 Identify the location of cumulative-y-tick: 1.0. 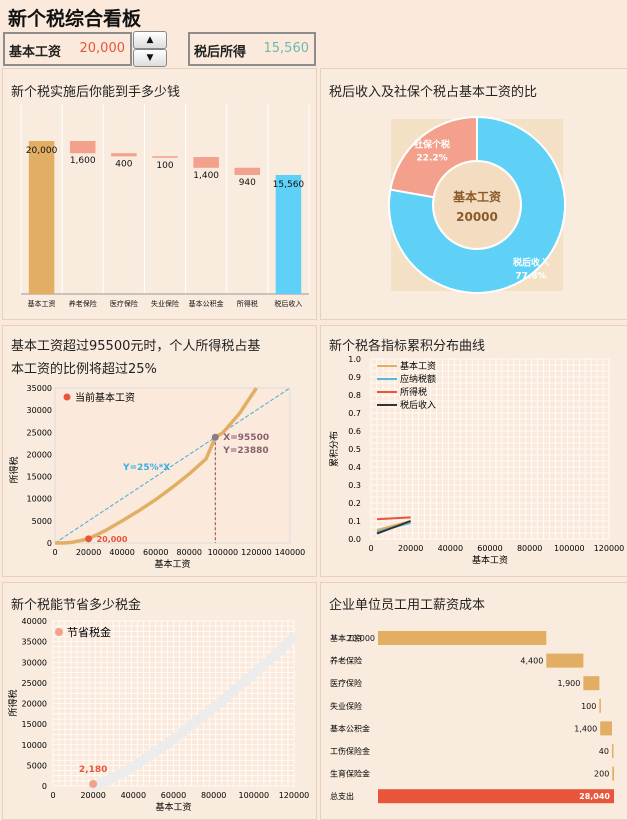
(354, 359).